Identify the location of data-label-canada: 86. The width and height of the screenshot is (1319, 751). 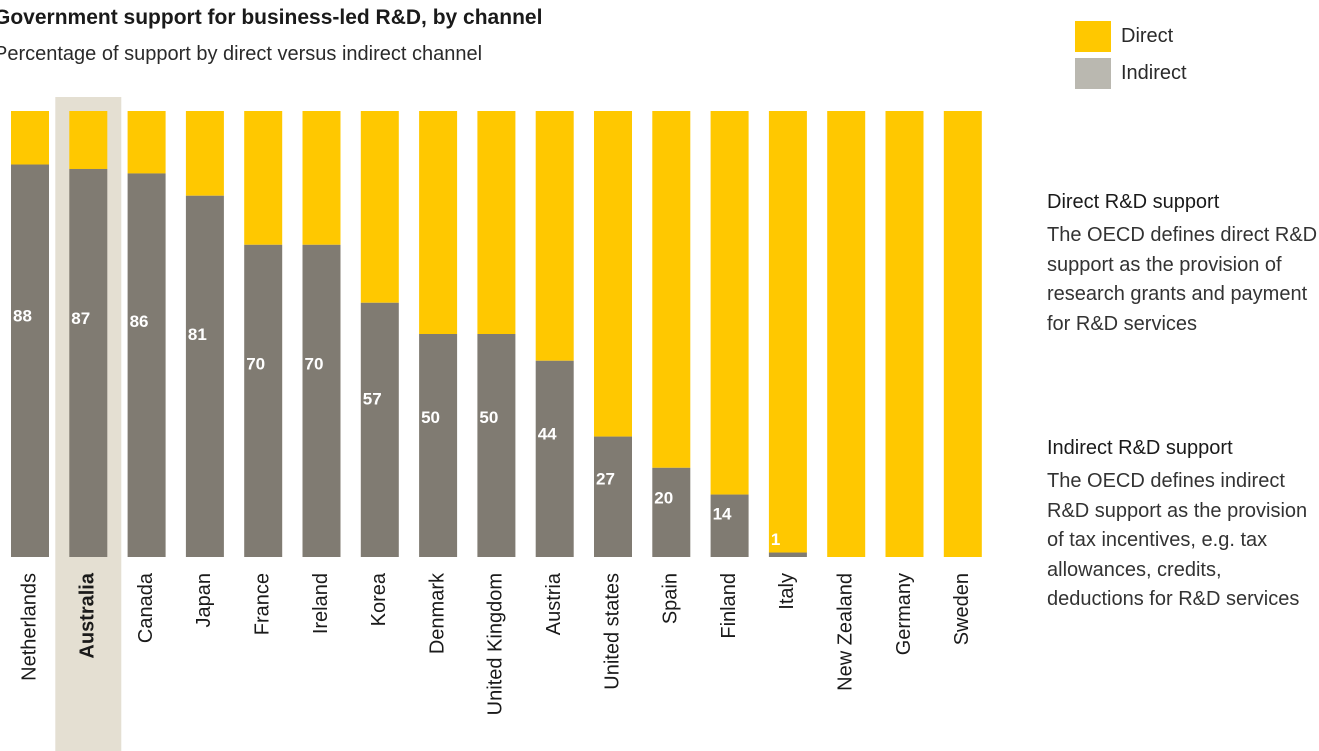
(139, 321).